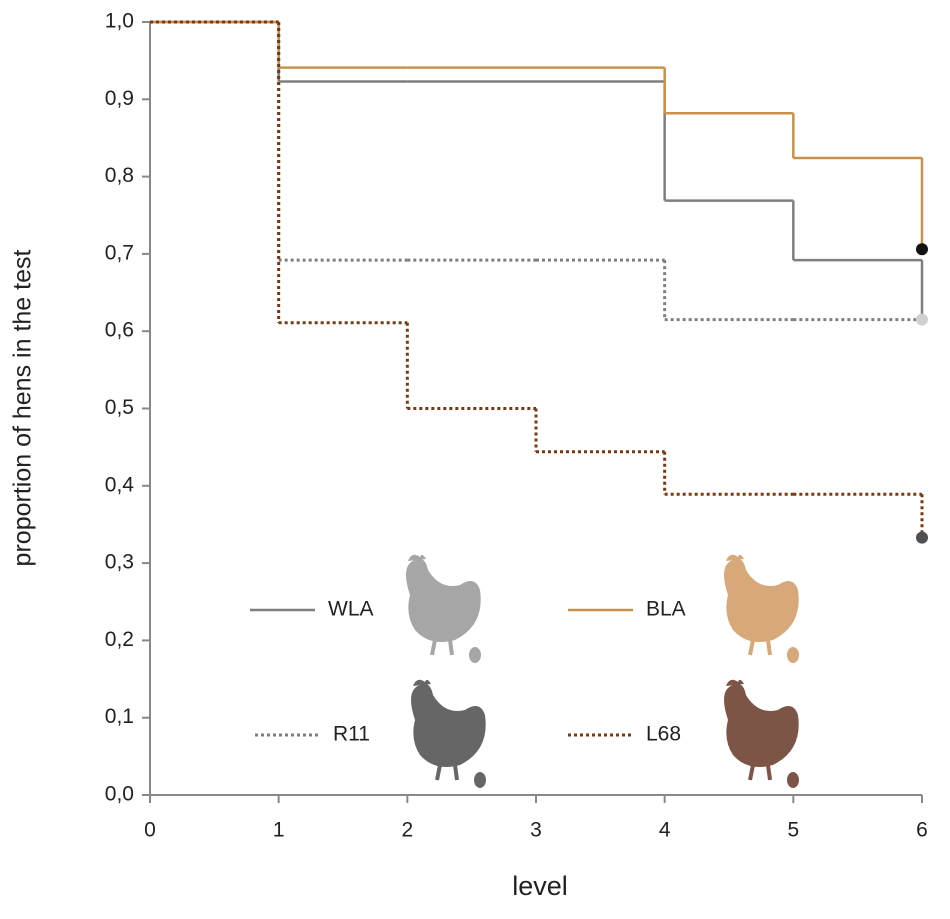 This screenshot has height=919, width=950. Describe the element at coordinates (120, 484) in the screenshot. I see `y-tick-label: 0,4` at that location.